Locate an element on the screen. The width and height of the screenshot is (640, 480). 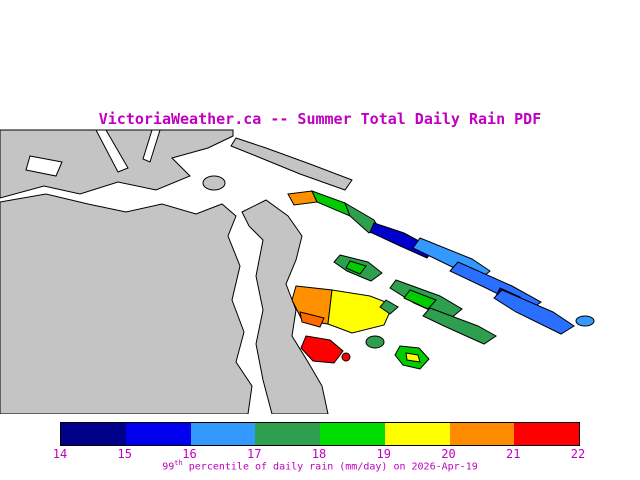
colorbar-tick-label: 16 is located at coordinates (189, 454).